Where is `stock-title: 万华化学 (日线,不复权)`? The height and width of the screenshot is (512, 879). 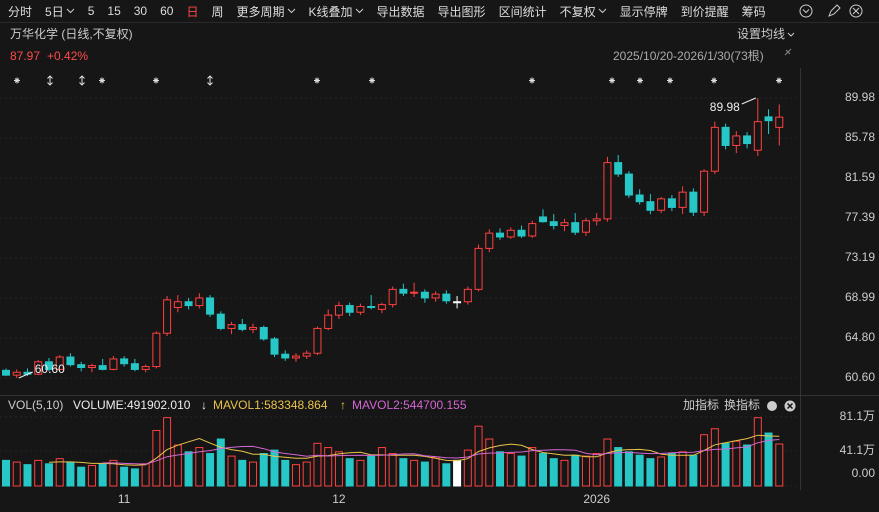
stock-title: 万华化学 (日线,不复权) is located at coordinates (71, 33).